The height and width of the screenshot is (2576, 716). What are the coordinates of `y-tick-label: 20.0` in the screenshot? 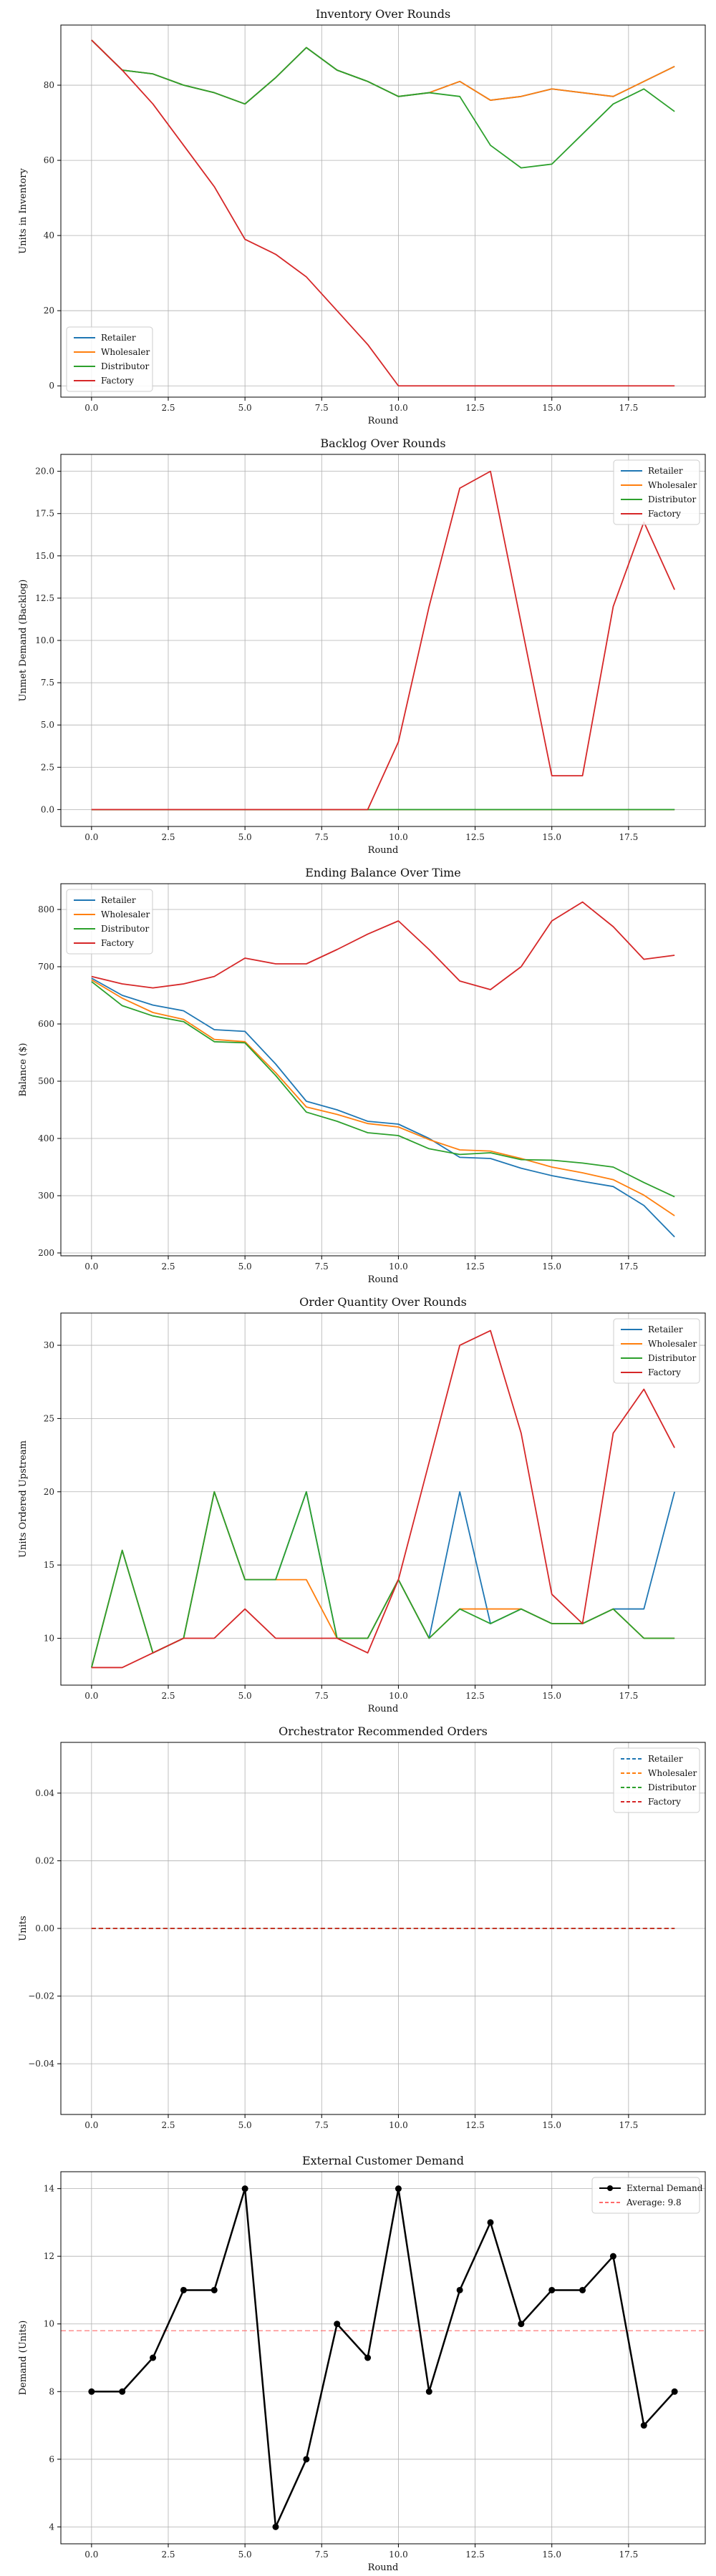 It's located at (44, 472).